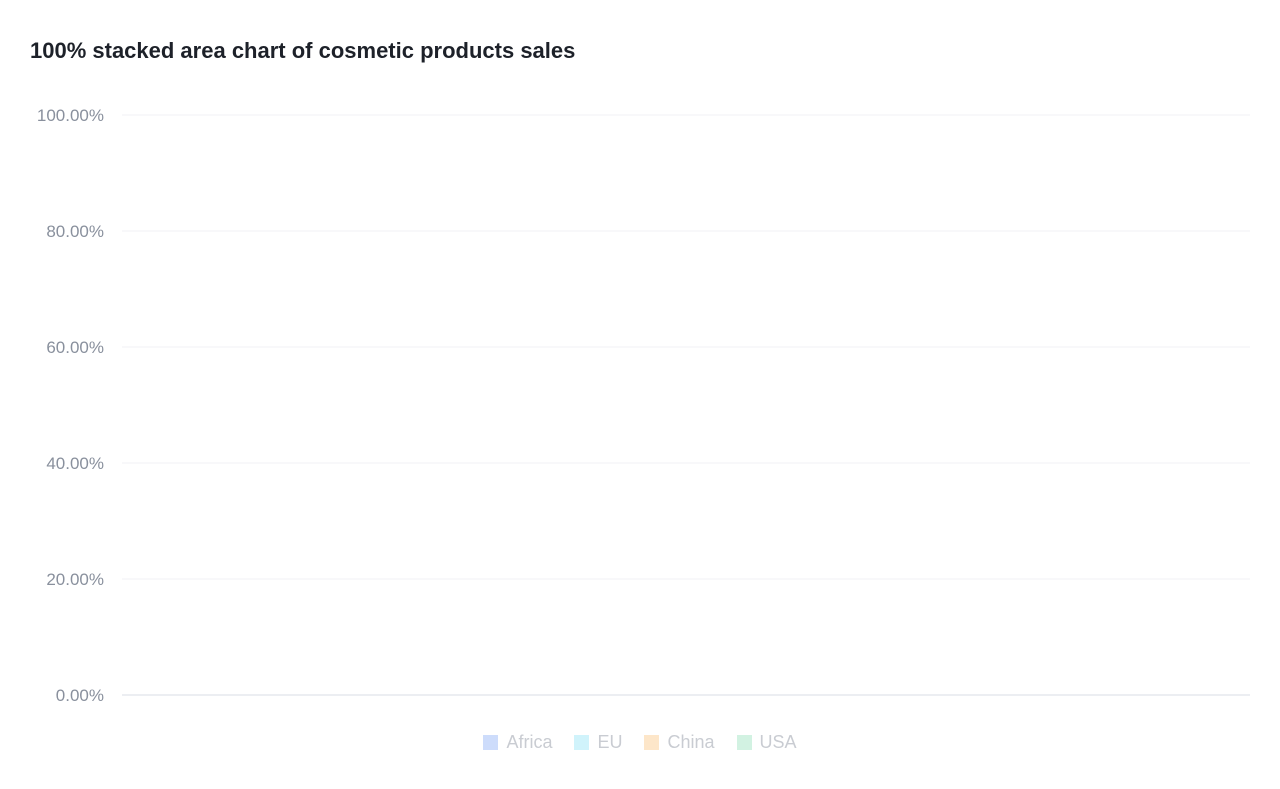 The width and height of the screenshot is (1280, 789). I want to click on legend-item-usa: USA, so click(766, 742).